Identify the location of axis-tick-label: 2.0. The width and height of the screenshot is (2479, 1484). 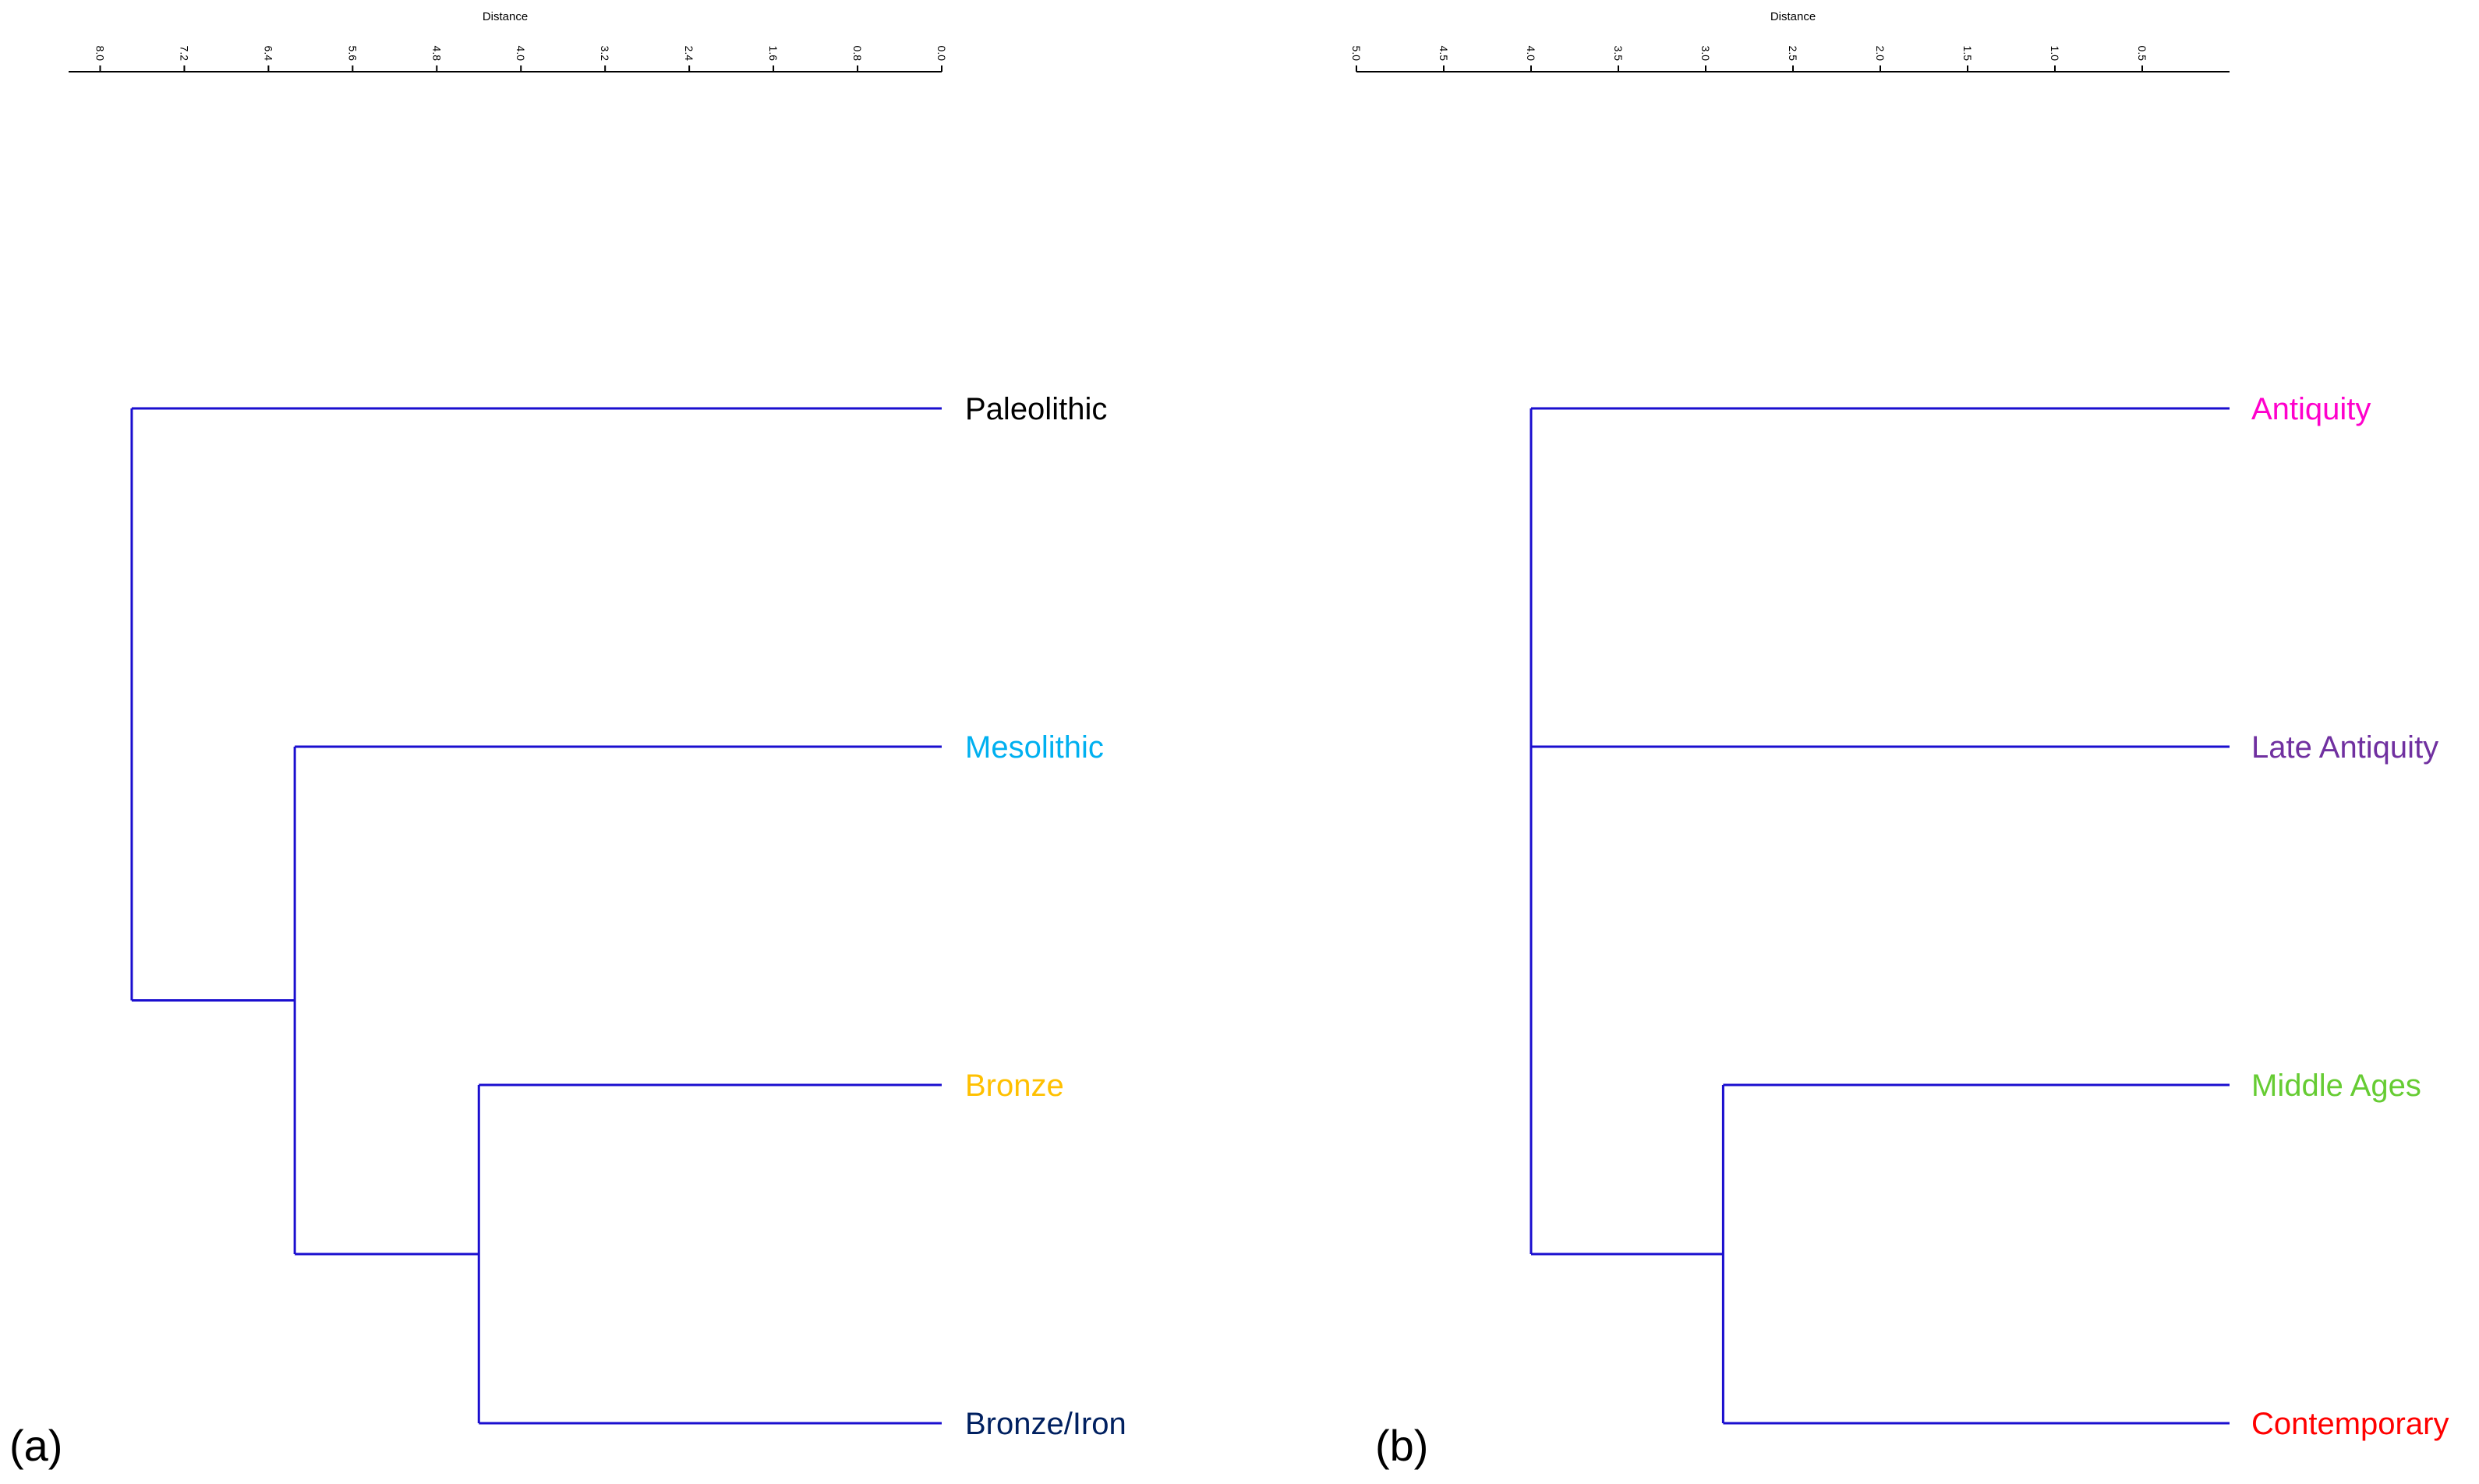
(1880, 54).